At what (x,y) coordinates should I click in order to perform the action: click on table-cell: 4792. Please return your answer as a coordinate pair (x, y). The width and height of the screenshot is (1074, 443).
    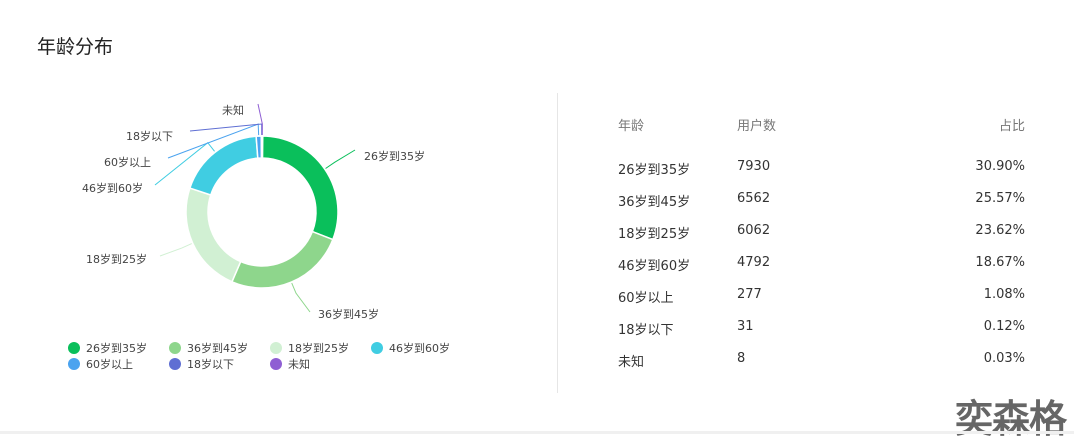
    Looking at the image, I should click on (754, 262).